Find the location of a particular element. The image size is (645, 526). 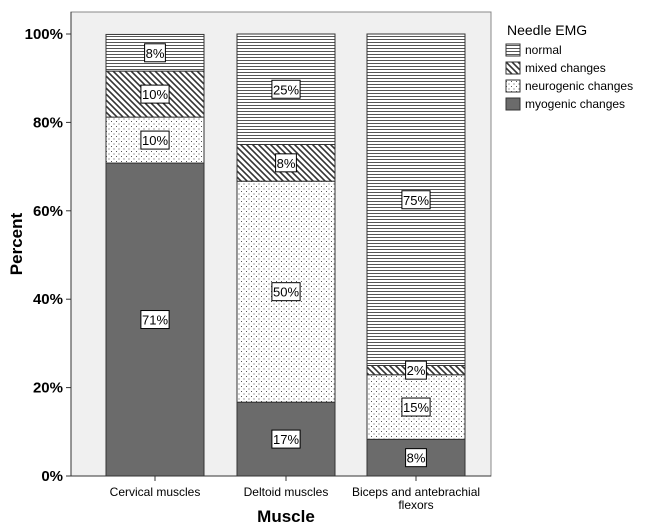

data-label-text: 25% is located at coordinates (286, 89).